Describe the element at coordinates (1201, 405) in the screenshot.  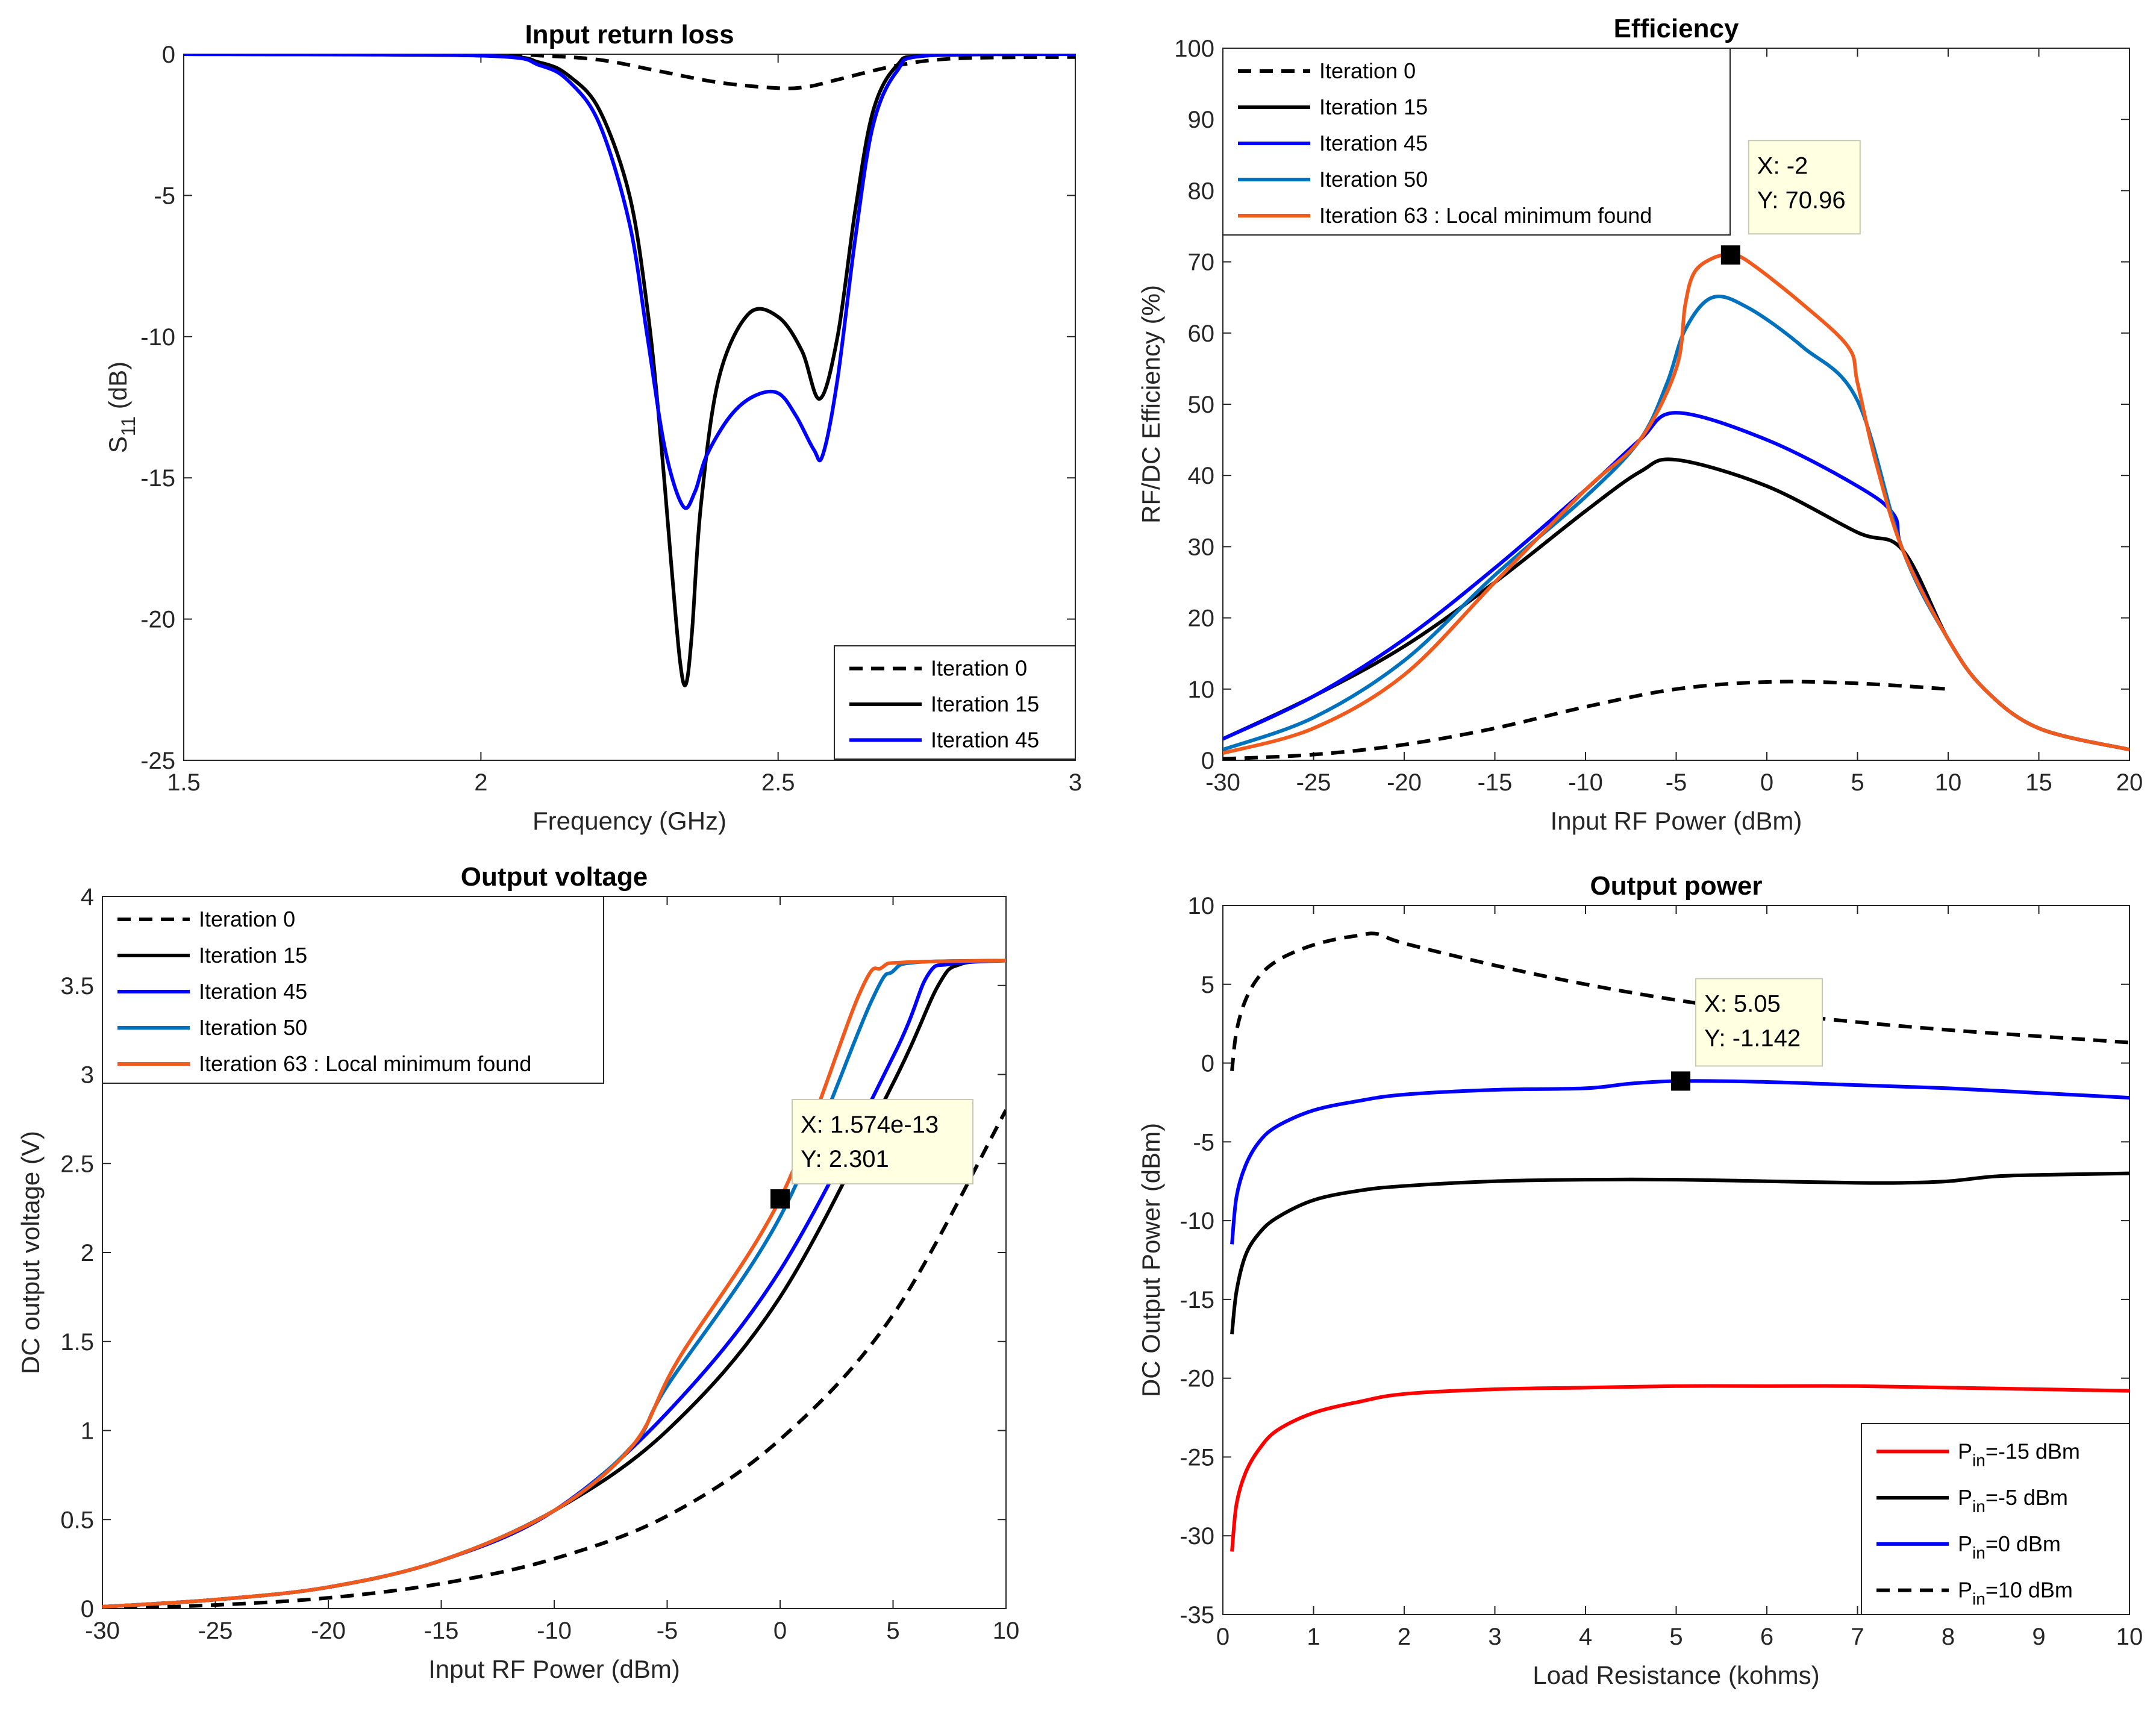
I see `y-tick-label: 50` at that location.